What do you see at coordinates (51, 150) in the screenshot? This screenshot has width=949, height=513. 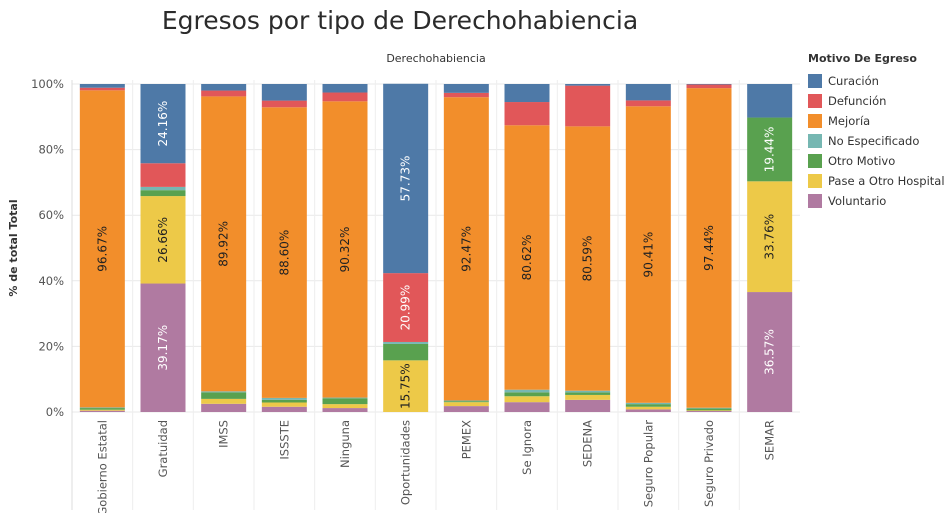 I see `y-tick-label: 80%` at bounding box center [51, 150].